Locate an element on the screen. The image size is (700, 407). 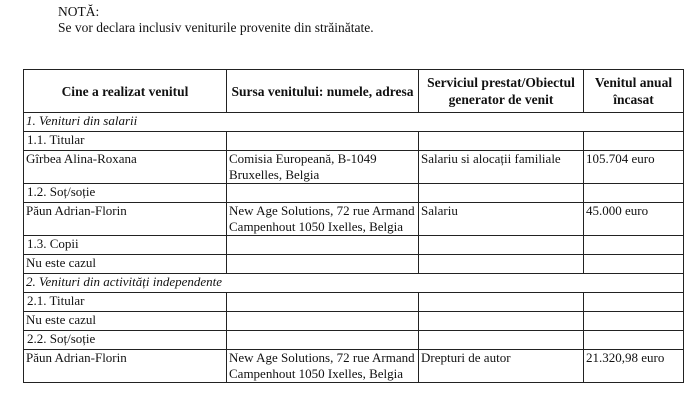
section-label: 2. Venituri din activități independente is located at coordinates (353, 283).